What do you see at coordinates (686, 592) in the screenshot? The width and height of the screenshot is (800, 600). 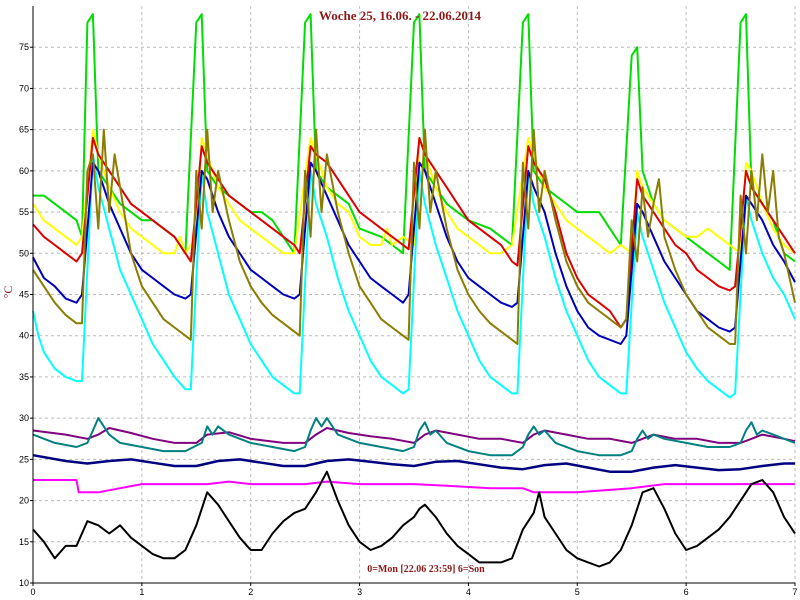 I see `x-tick-label: 6` at bounding box center [686, 592].